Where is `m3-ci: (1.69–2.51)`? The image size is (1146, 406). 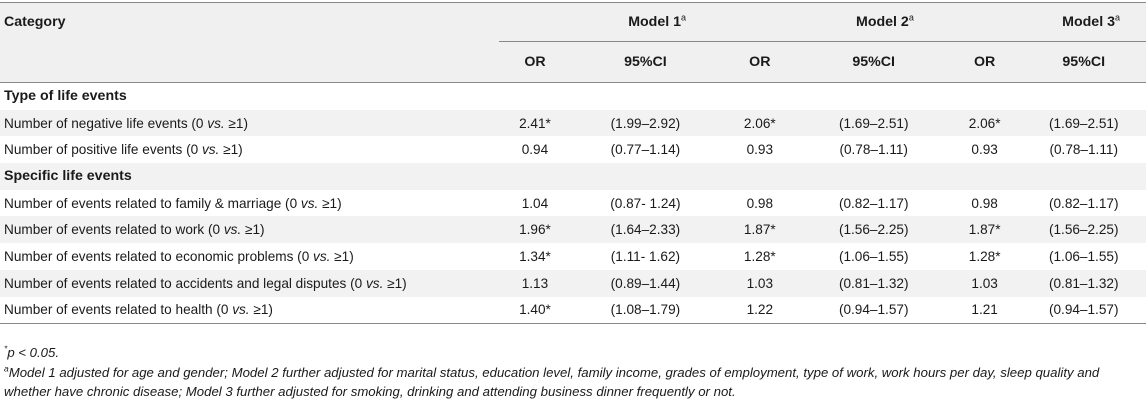
m3-ci: (1.69–2.51) is located at coordinates (1083, 123).